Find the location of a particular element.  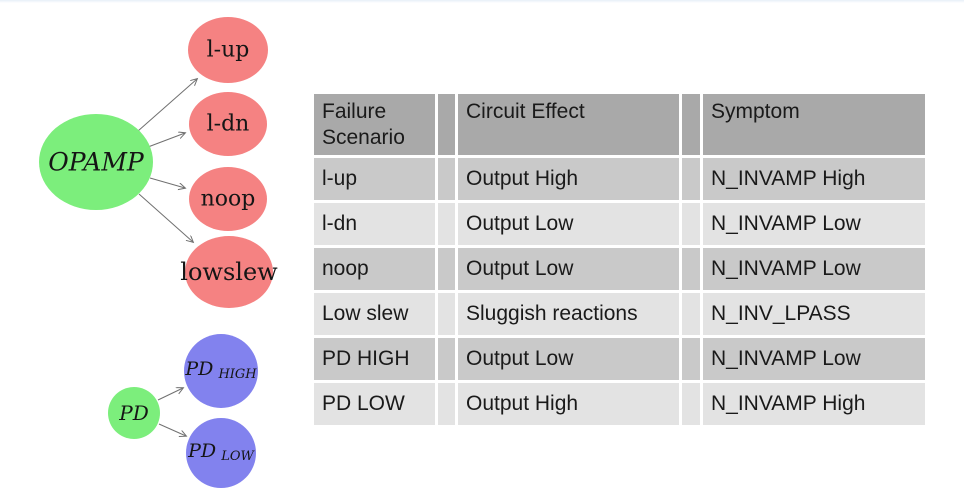

failure-node-l-up-label: l-up is located at coordinates (228, 50).